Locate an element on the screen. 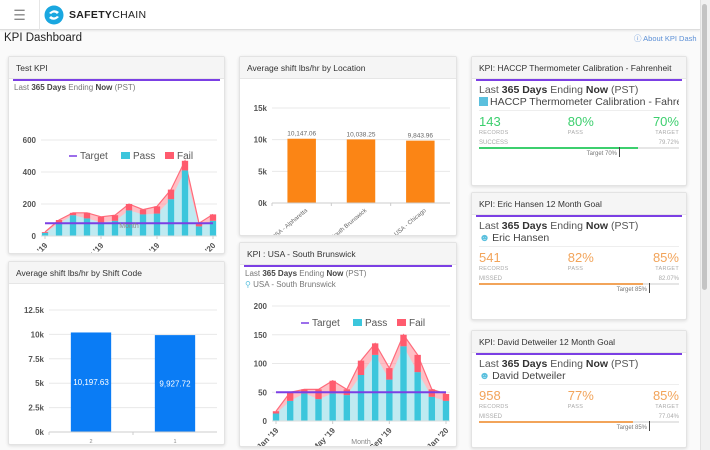 This screenshot has width=710, height=450. data-label: 10,197.63 is located at coordinates (91, 382).